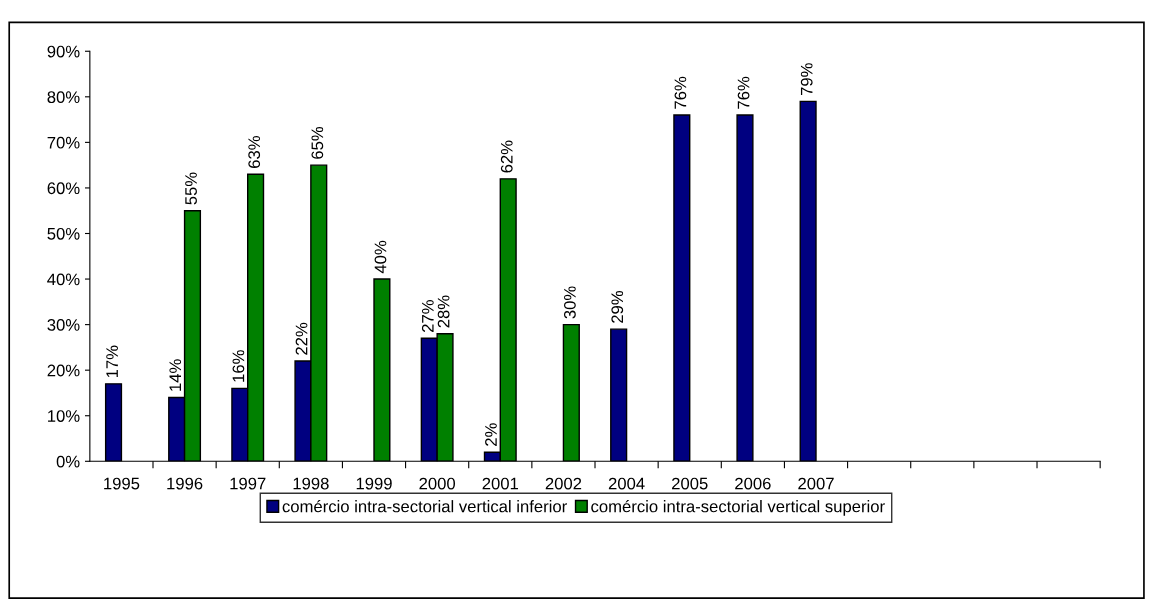 This screenshot has width=1152, height=603. Describe the element at coordinates (63, 51) in the screenshot. I see `y-tick-label: 90%` at that location.